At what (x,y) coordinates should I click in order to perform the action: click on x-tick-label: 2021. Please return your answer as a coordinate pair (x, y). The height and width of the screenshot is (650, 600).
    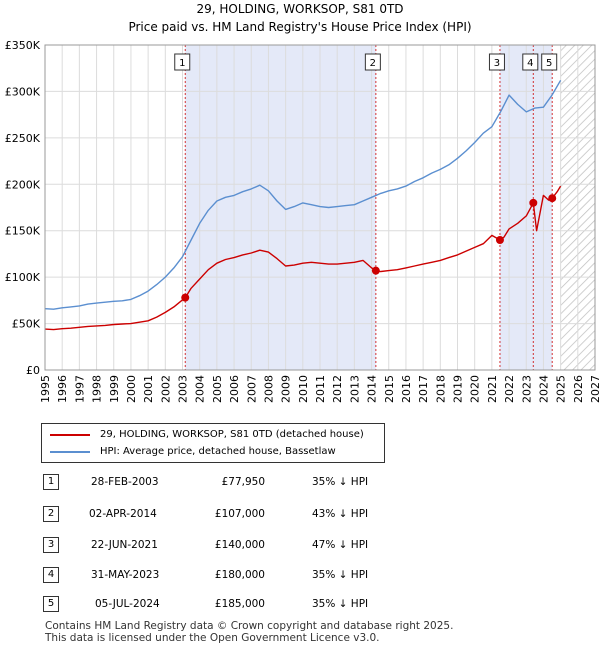
    Looking at the image, I should click on (492, 389).